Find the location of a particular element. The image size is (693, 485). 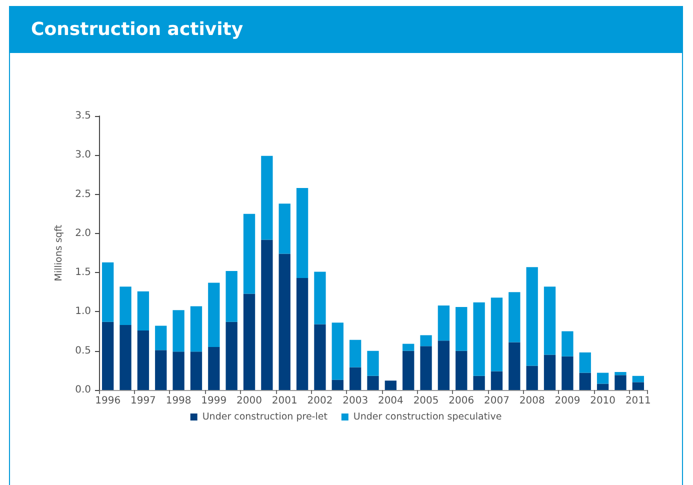

y-tick-label: 2.5 is located at coordinates (83, 194).